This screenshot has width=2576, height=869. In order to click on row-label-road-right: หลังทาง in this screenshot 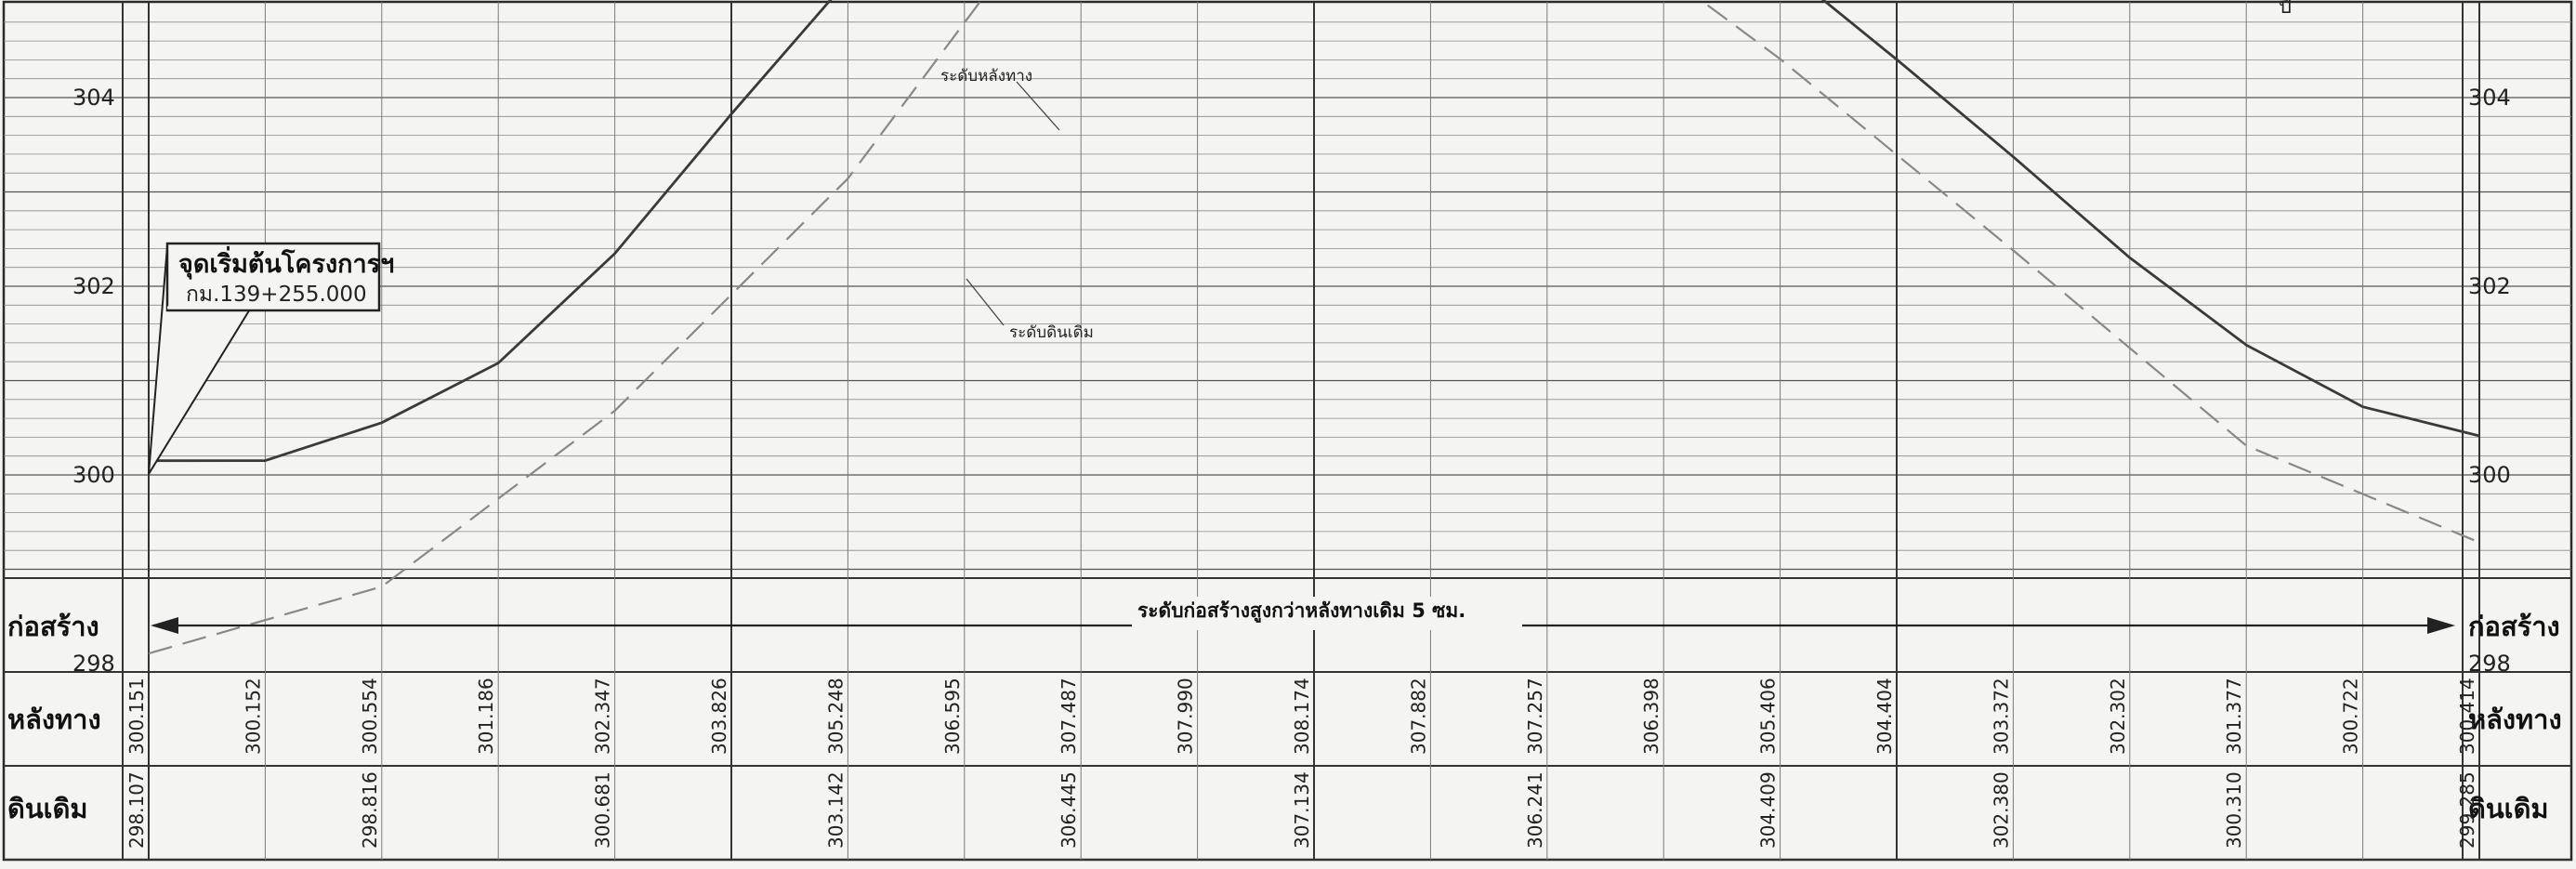, I will do `click(2515, 719)`.